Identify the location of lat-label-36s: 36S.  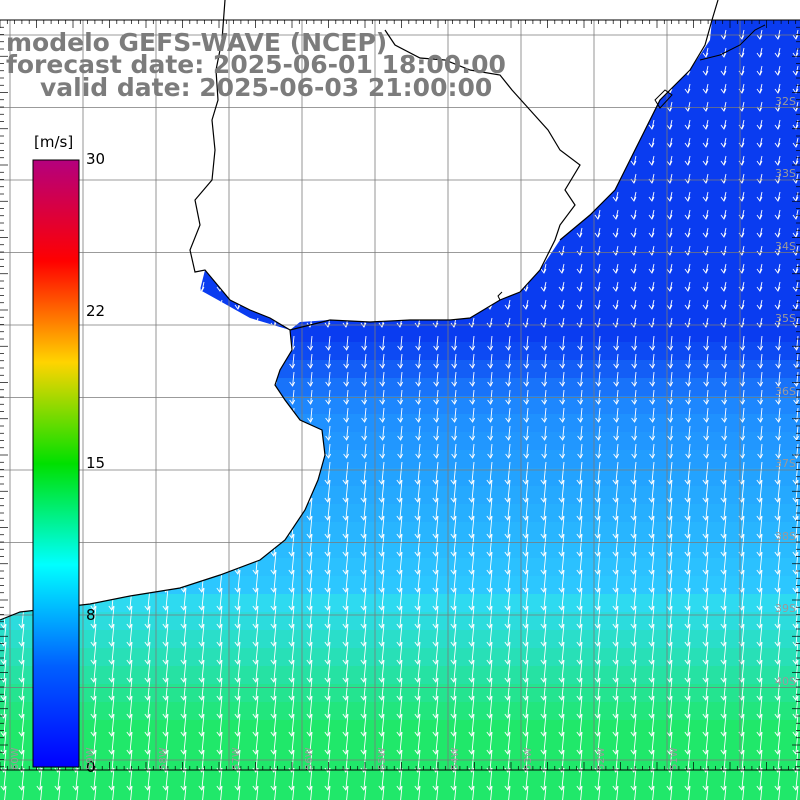
(785, 391).